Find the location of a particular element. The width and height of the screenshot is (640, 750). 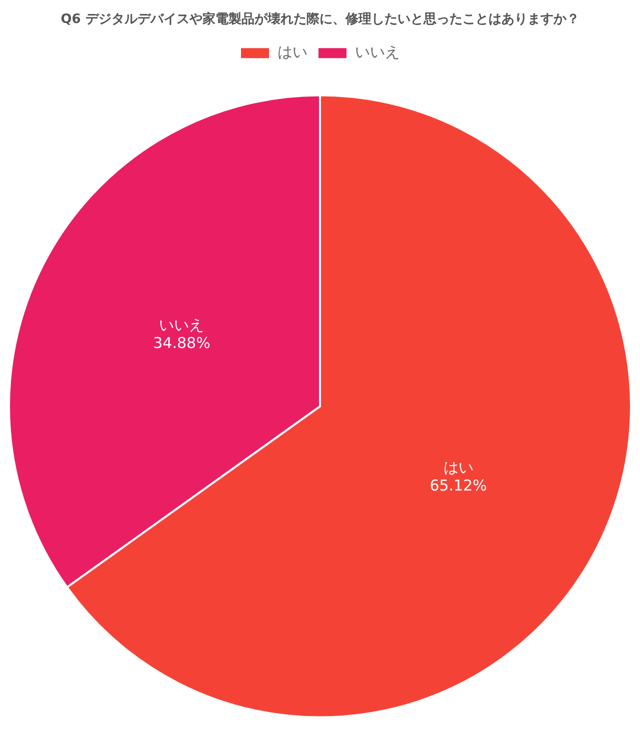

slice-label: はい is located at coordinates (458, 467).